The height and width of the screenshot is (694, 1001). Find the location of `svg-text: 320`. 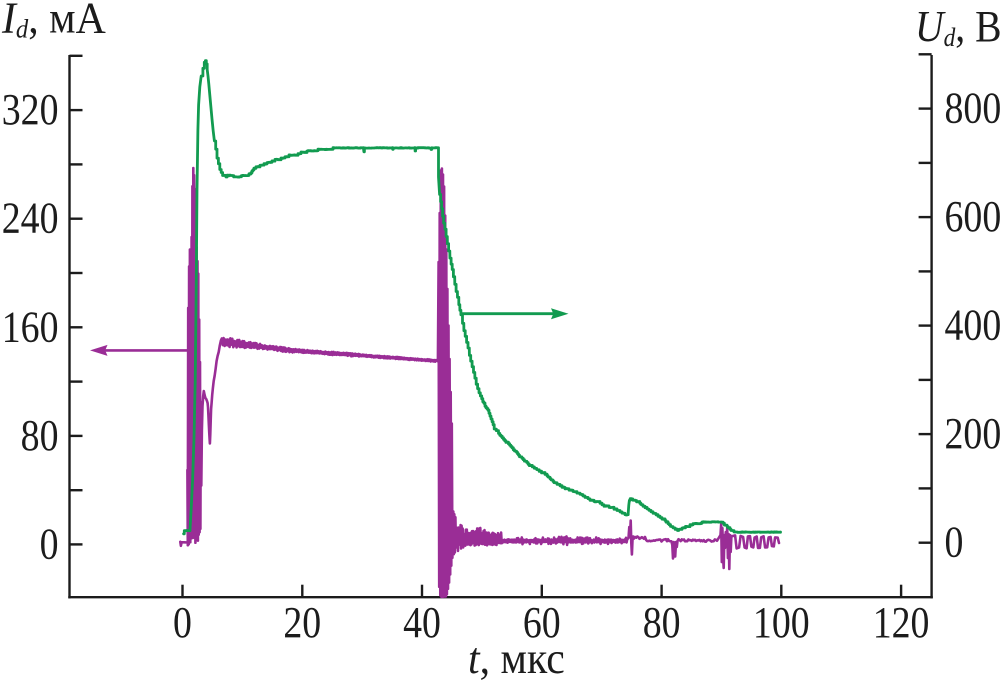

svg-text: 320 is located at coordinates (30, 108).